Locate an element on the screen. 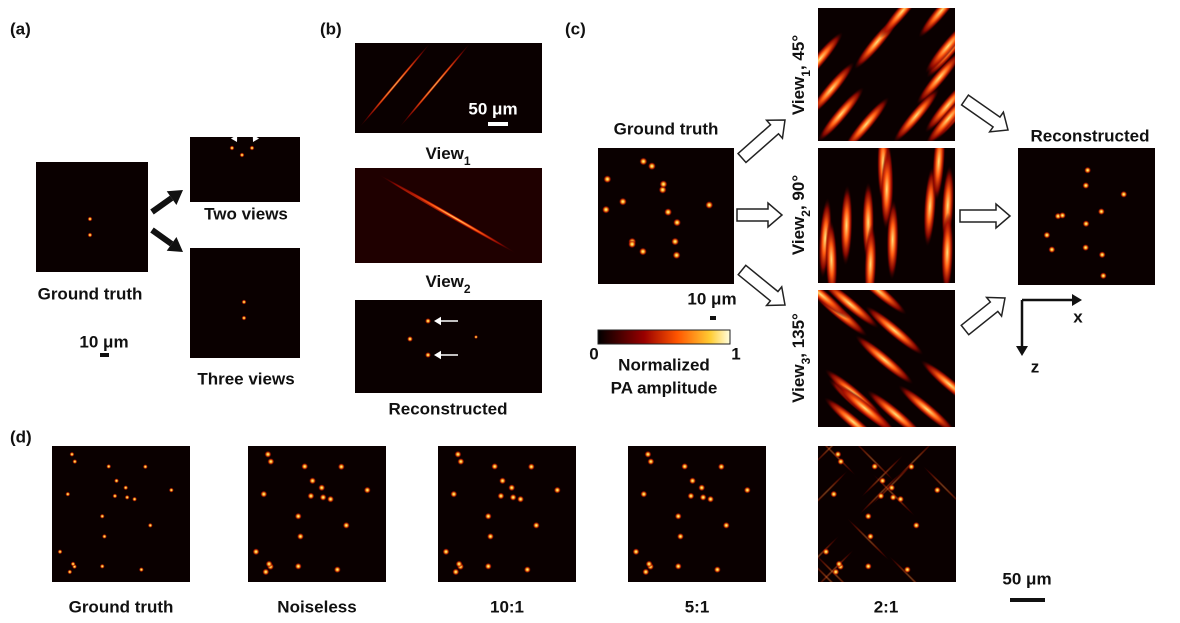 The height and width of the screenshot is (623, 1180). colorbar is located at coordinates (664, 337).